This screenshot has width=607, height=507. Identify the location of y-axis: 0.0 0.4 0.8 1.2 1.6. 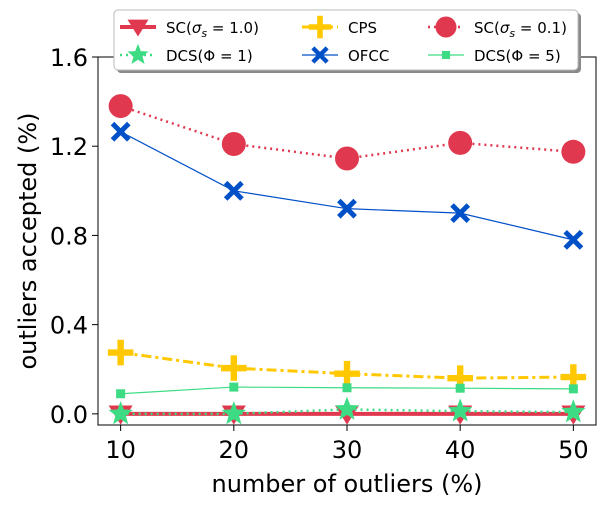
(74, 236).